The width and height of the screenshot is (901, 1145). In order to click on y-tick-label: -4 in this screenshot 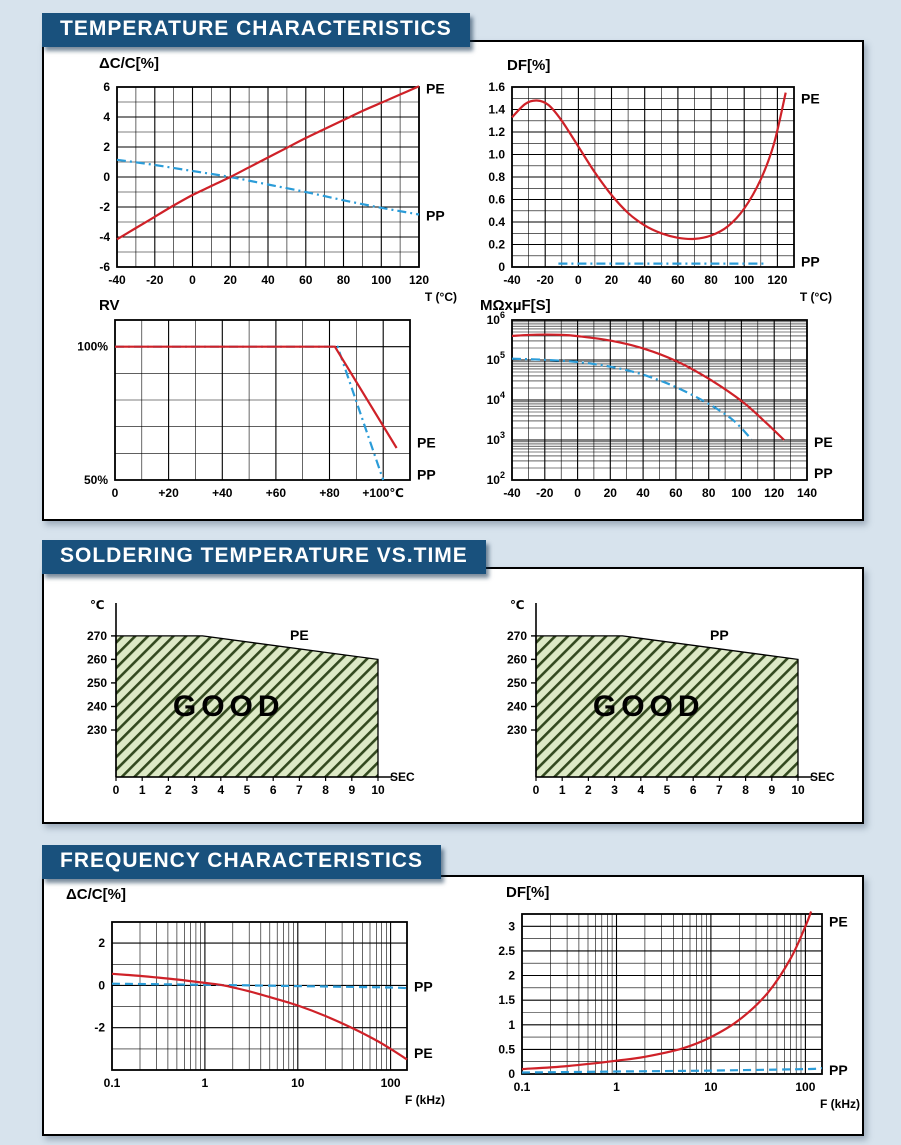, I will do `click(104, 237)`.